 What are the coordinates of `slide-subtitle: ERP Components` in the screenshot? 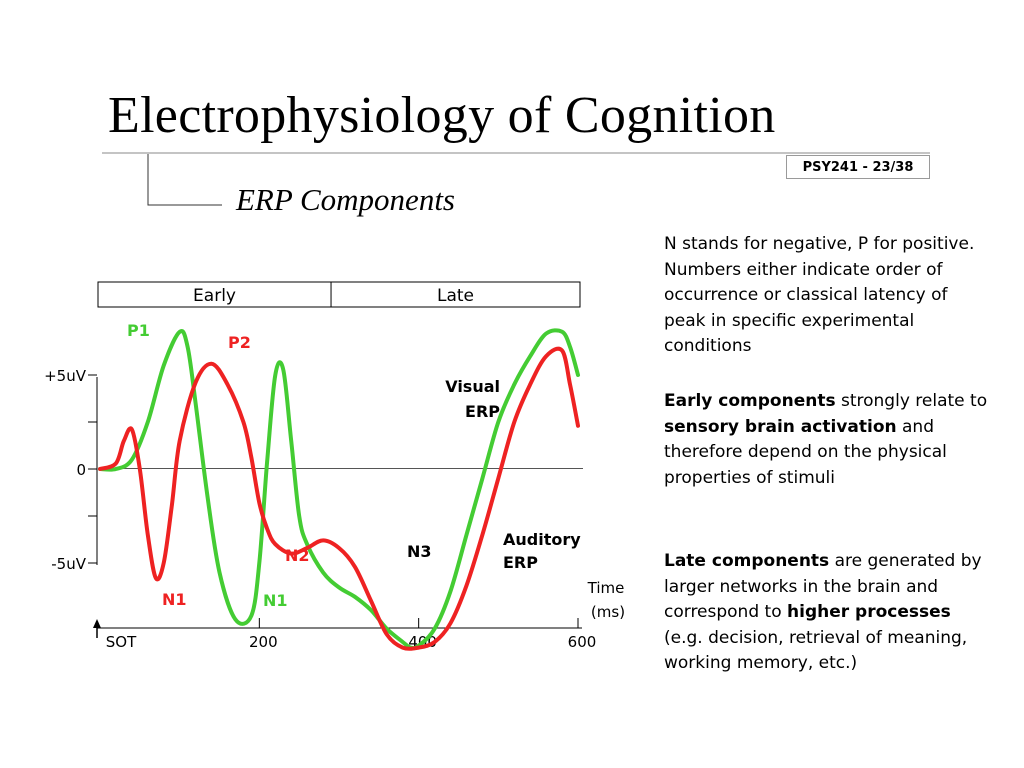 It's located at (345, 199).